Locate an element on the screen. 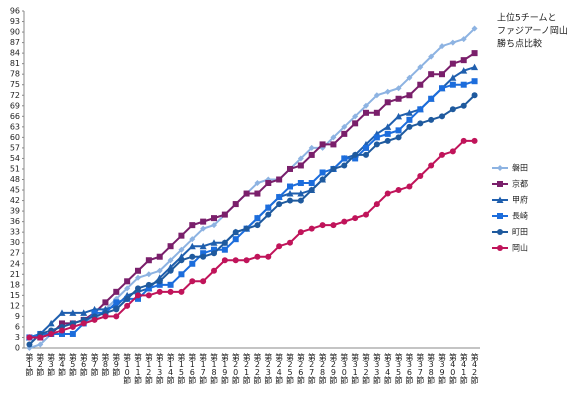 The image size is (570, 400). y-tick-label: 60 is located at coordinates (15, 137).